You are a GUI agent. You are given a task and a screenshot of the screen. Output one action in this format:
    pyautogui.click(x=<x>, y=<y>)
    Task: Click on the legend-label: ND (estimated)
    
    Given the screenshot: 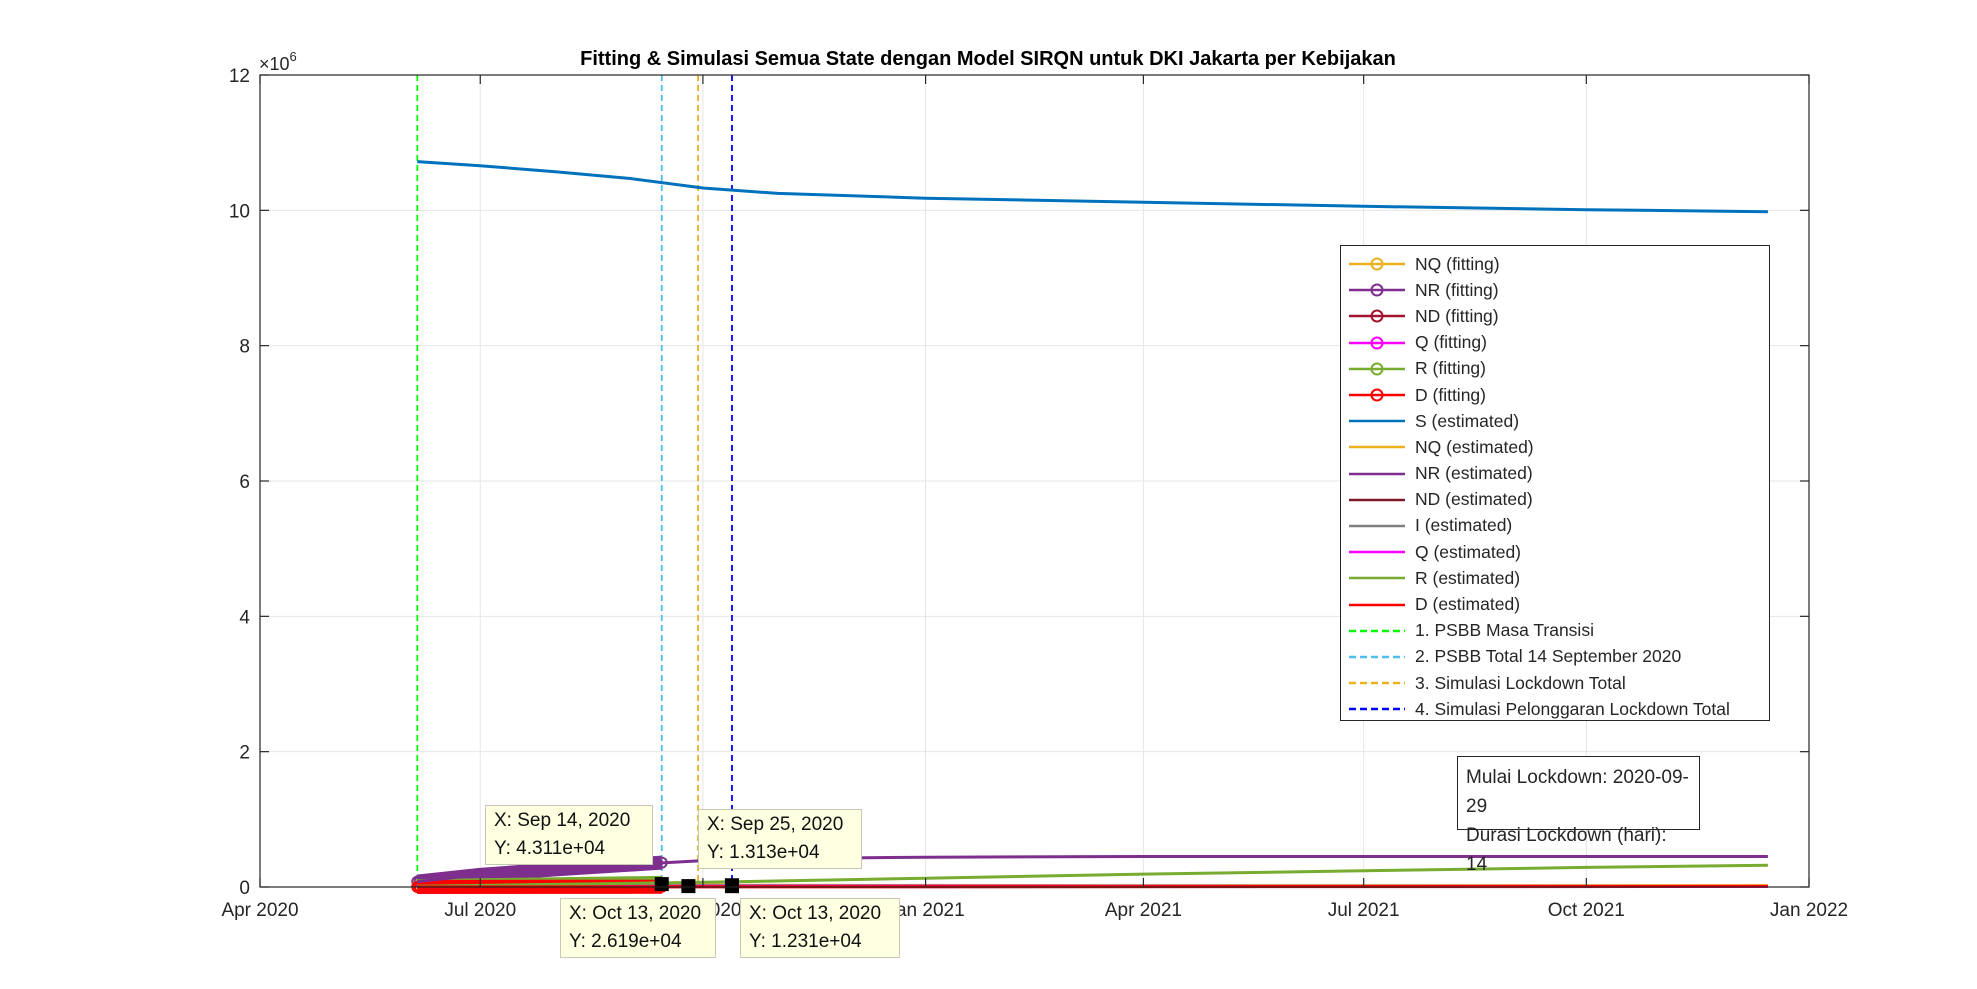 What is the action you would take?
    pyautogui.click(x=1474, y=499)
    